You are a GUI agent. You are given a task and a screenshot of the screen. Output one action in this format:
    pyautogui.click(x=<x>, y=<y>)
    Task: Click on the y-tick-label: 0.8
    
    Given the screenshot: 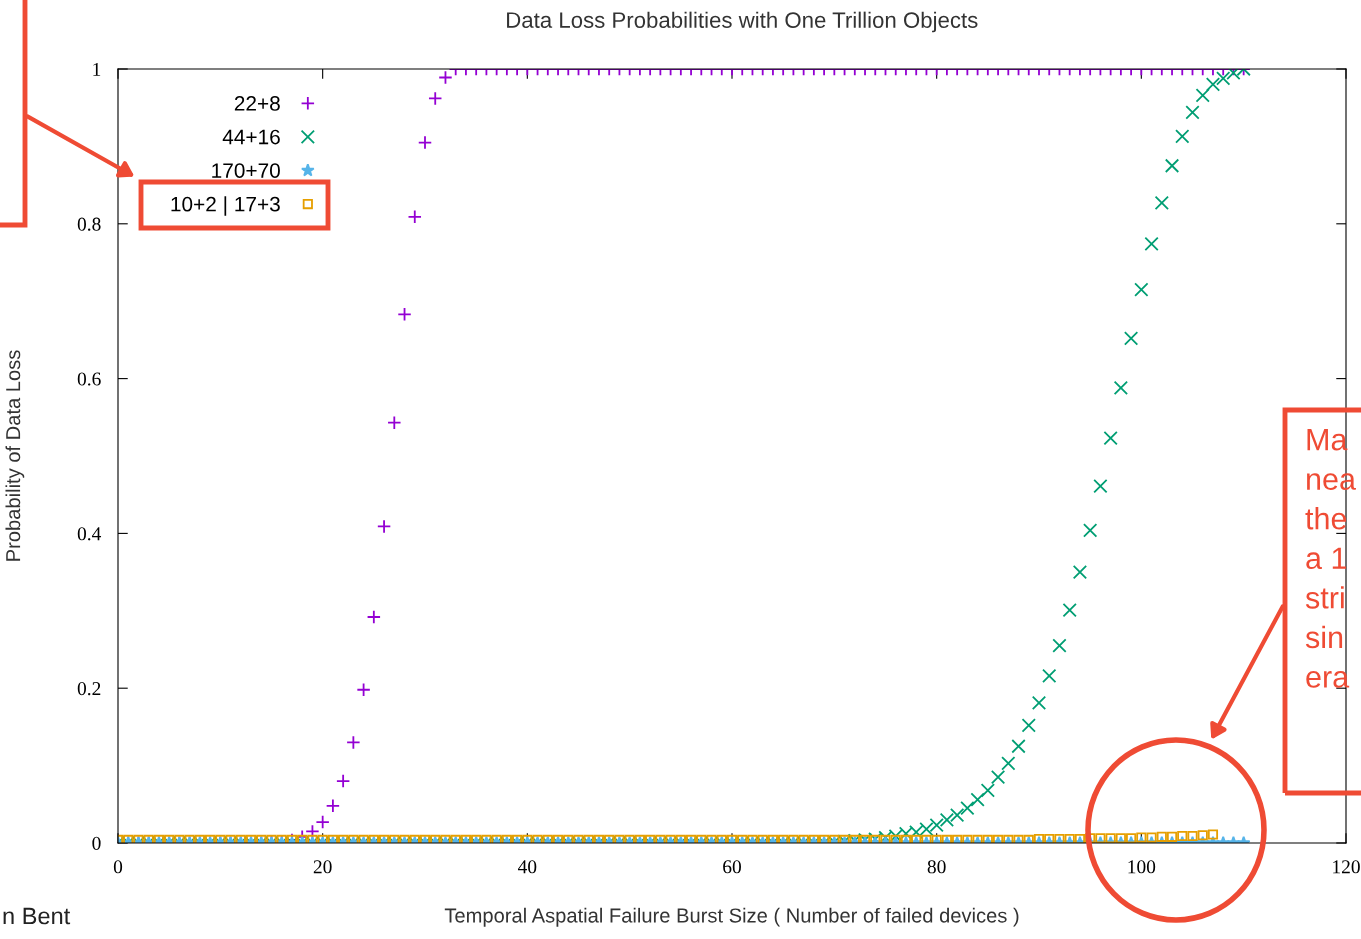 What is the action you would take?
    pyautogui.click(x=89, y=224)
    